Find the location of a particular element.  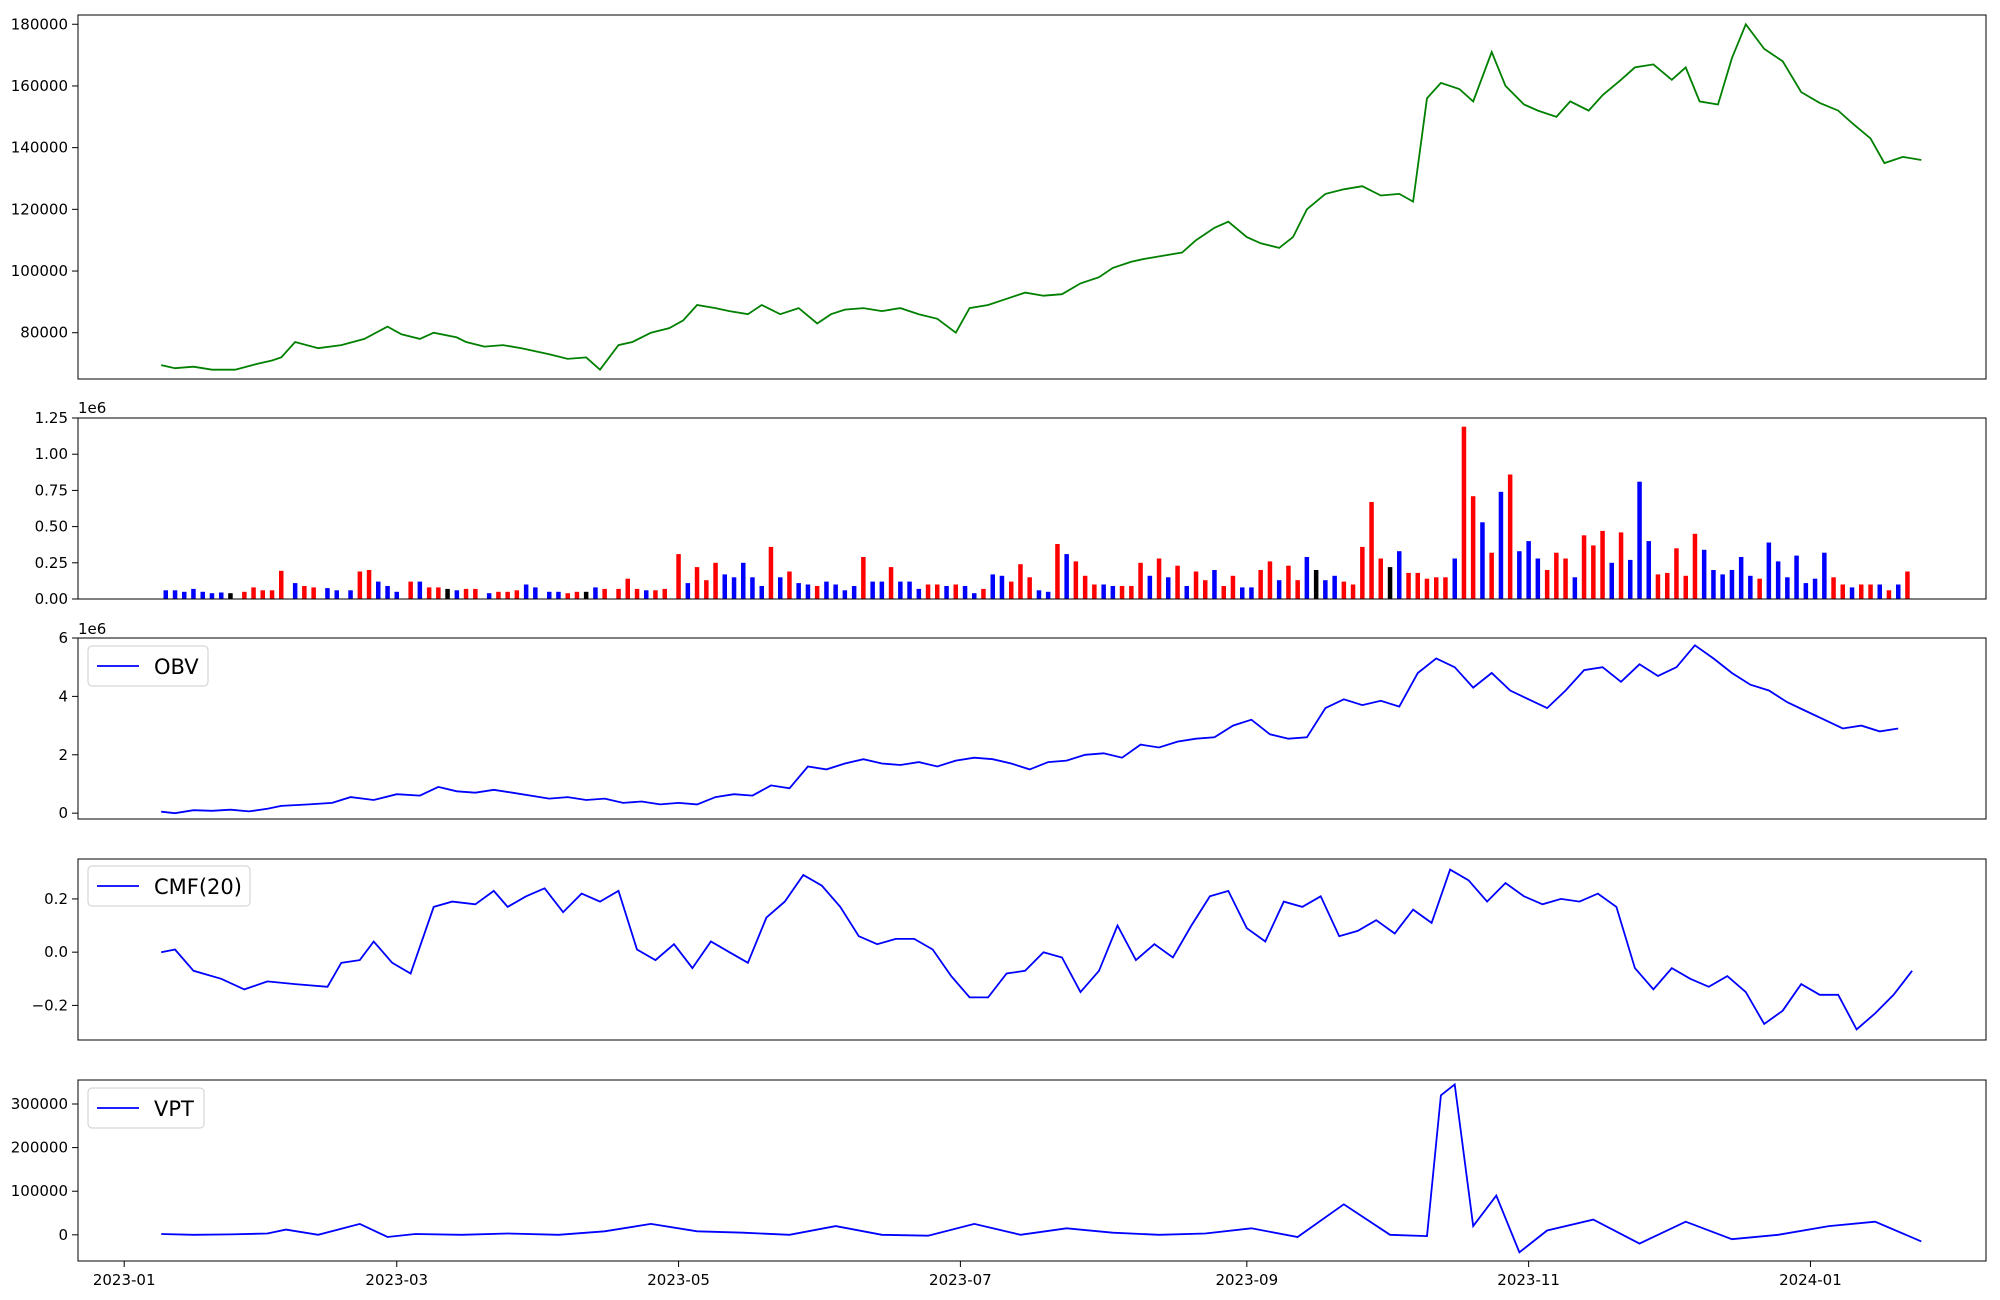

obv-panel: 1e6 0 2 4 6 OBV is located at coordinates (1022, 721).